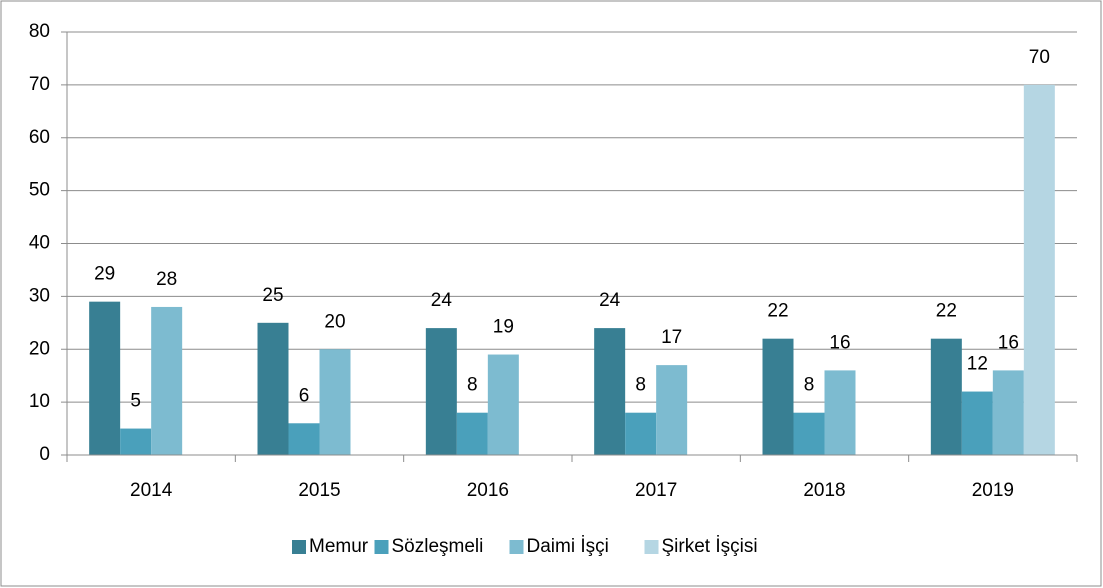 The image size is (1103, 588). Describe the element at coordinates (710, 546) in the screenshot. I see `legend-label: Şirket İşçisi` at that location.